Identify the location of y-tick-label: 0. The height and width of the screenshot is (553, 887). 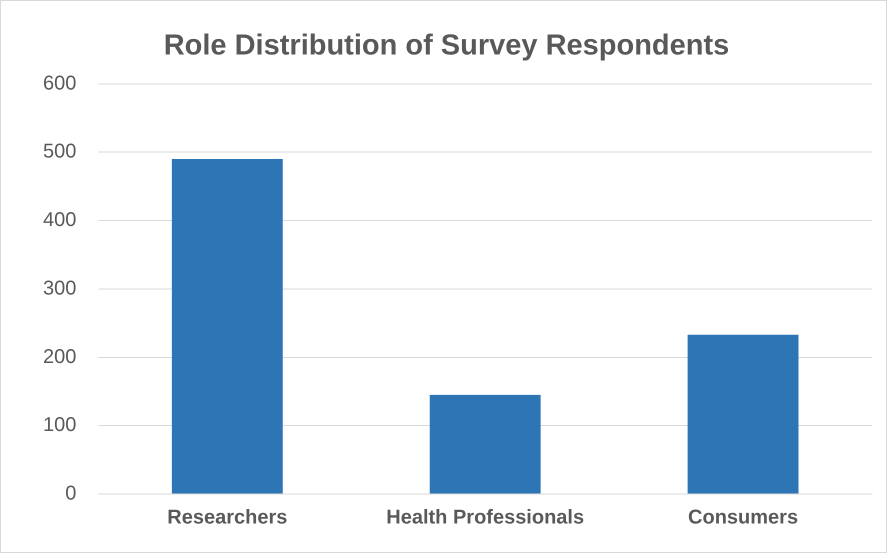
(70, 493).